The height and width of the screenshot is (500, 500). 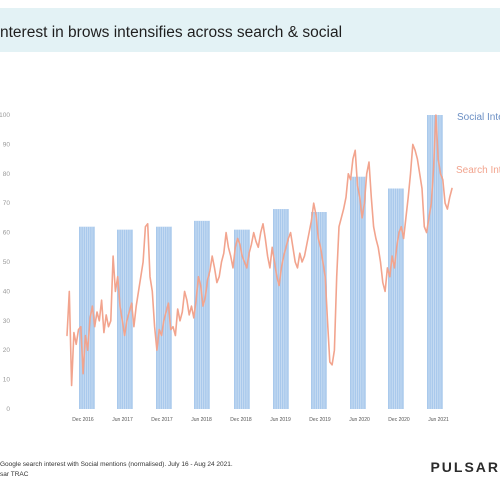 What do you see at coordinates (320, 420) in the screenshot?
I see `x-tick-label: Dec 2019` at bounding box center [320, 420].